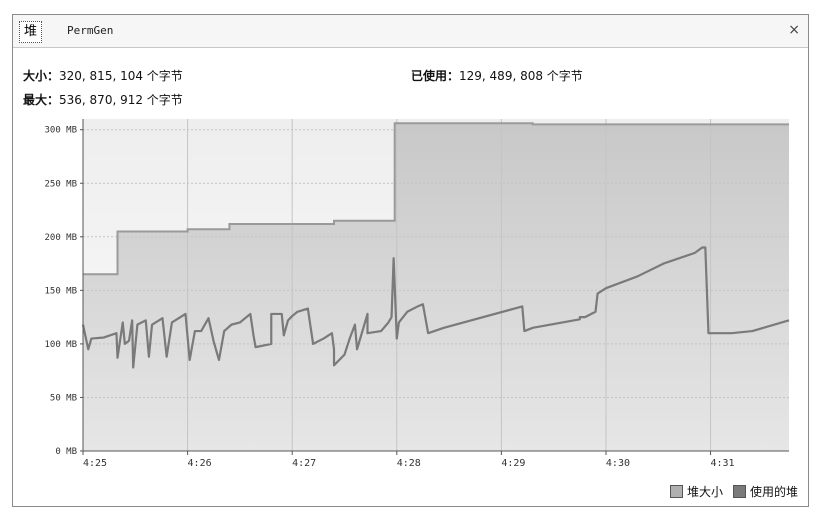 The image size is (821, 523). I want to click on legend-item-heap-size: 堆大小, so click(696, 491).